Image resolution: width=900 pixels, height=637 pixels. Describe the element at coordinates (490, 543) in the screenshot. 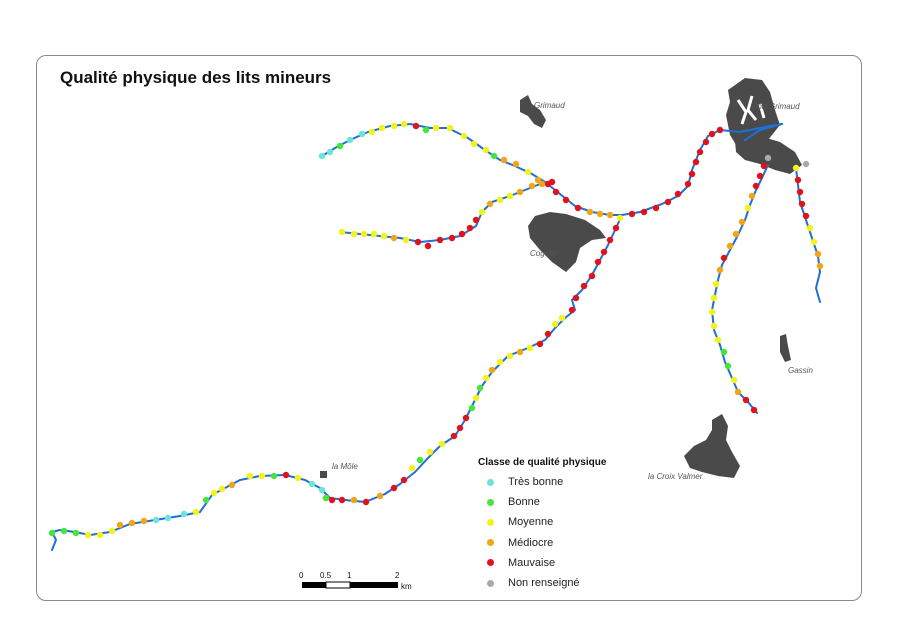

I see `legend-swatch-mediocre` at that location.